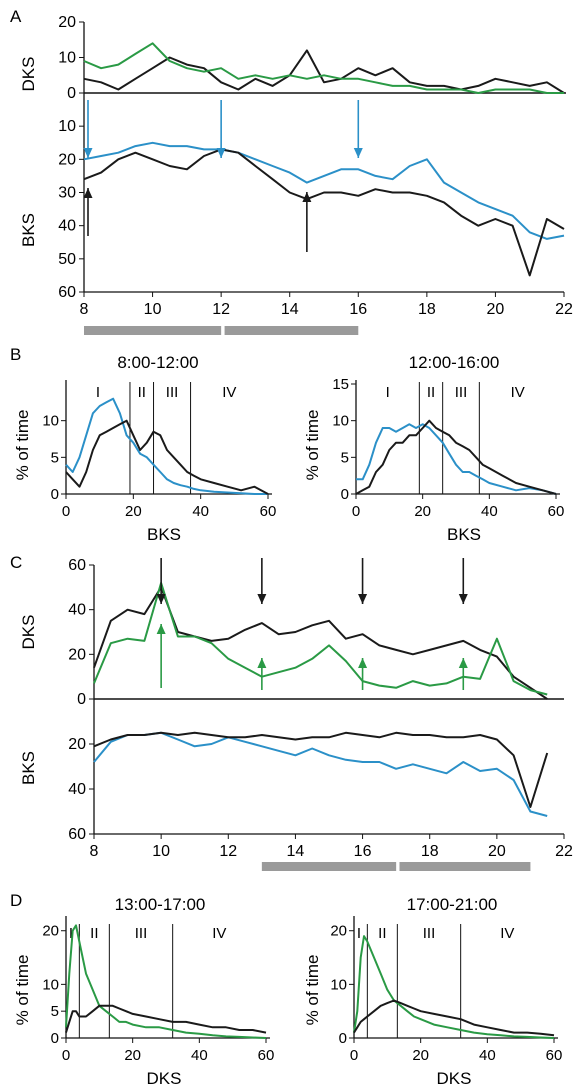  What do you see at coordinates (16, 900) in the screenshot?
I see `panel-label: D` at bounding box center [16, 900].